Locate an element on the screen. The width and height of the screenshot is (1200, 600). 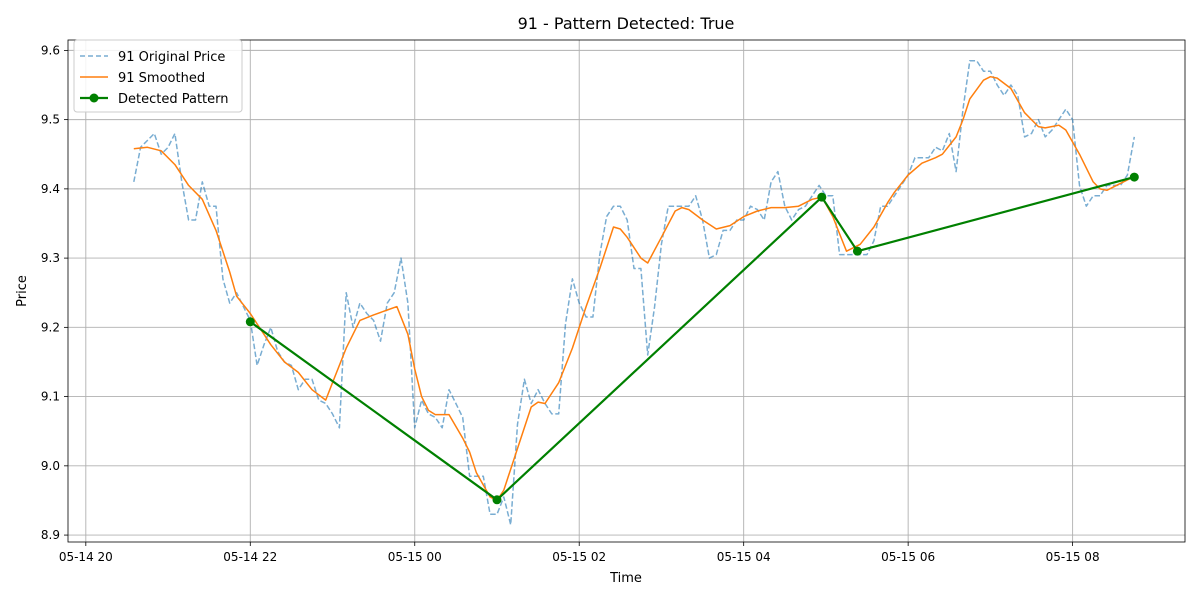
y-tick-label: 9.2 is located at coordinates (50, 327).